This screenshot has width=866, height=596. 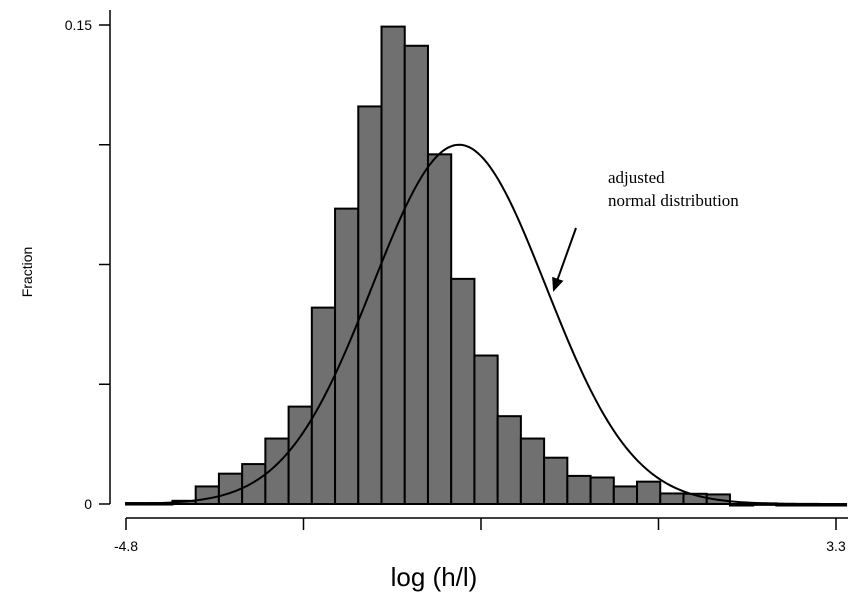 I want to click on x-tick-label: -4.8, so click(x=126, y=546).